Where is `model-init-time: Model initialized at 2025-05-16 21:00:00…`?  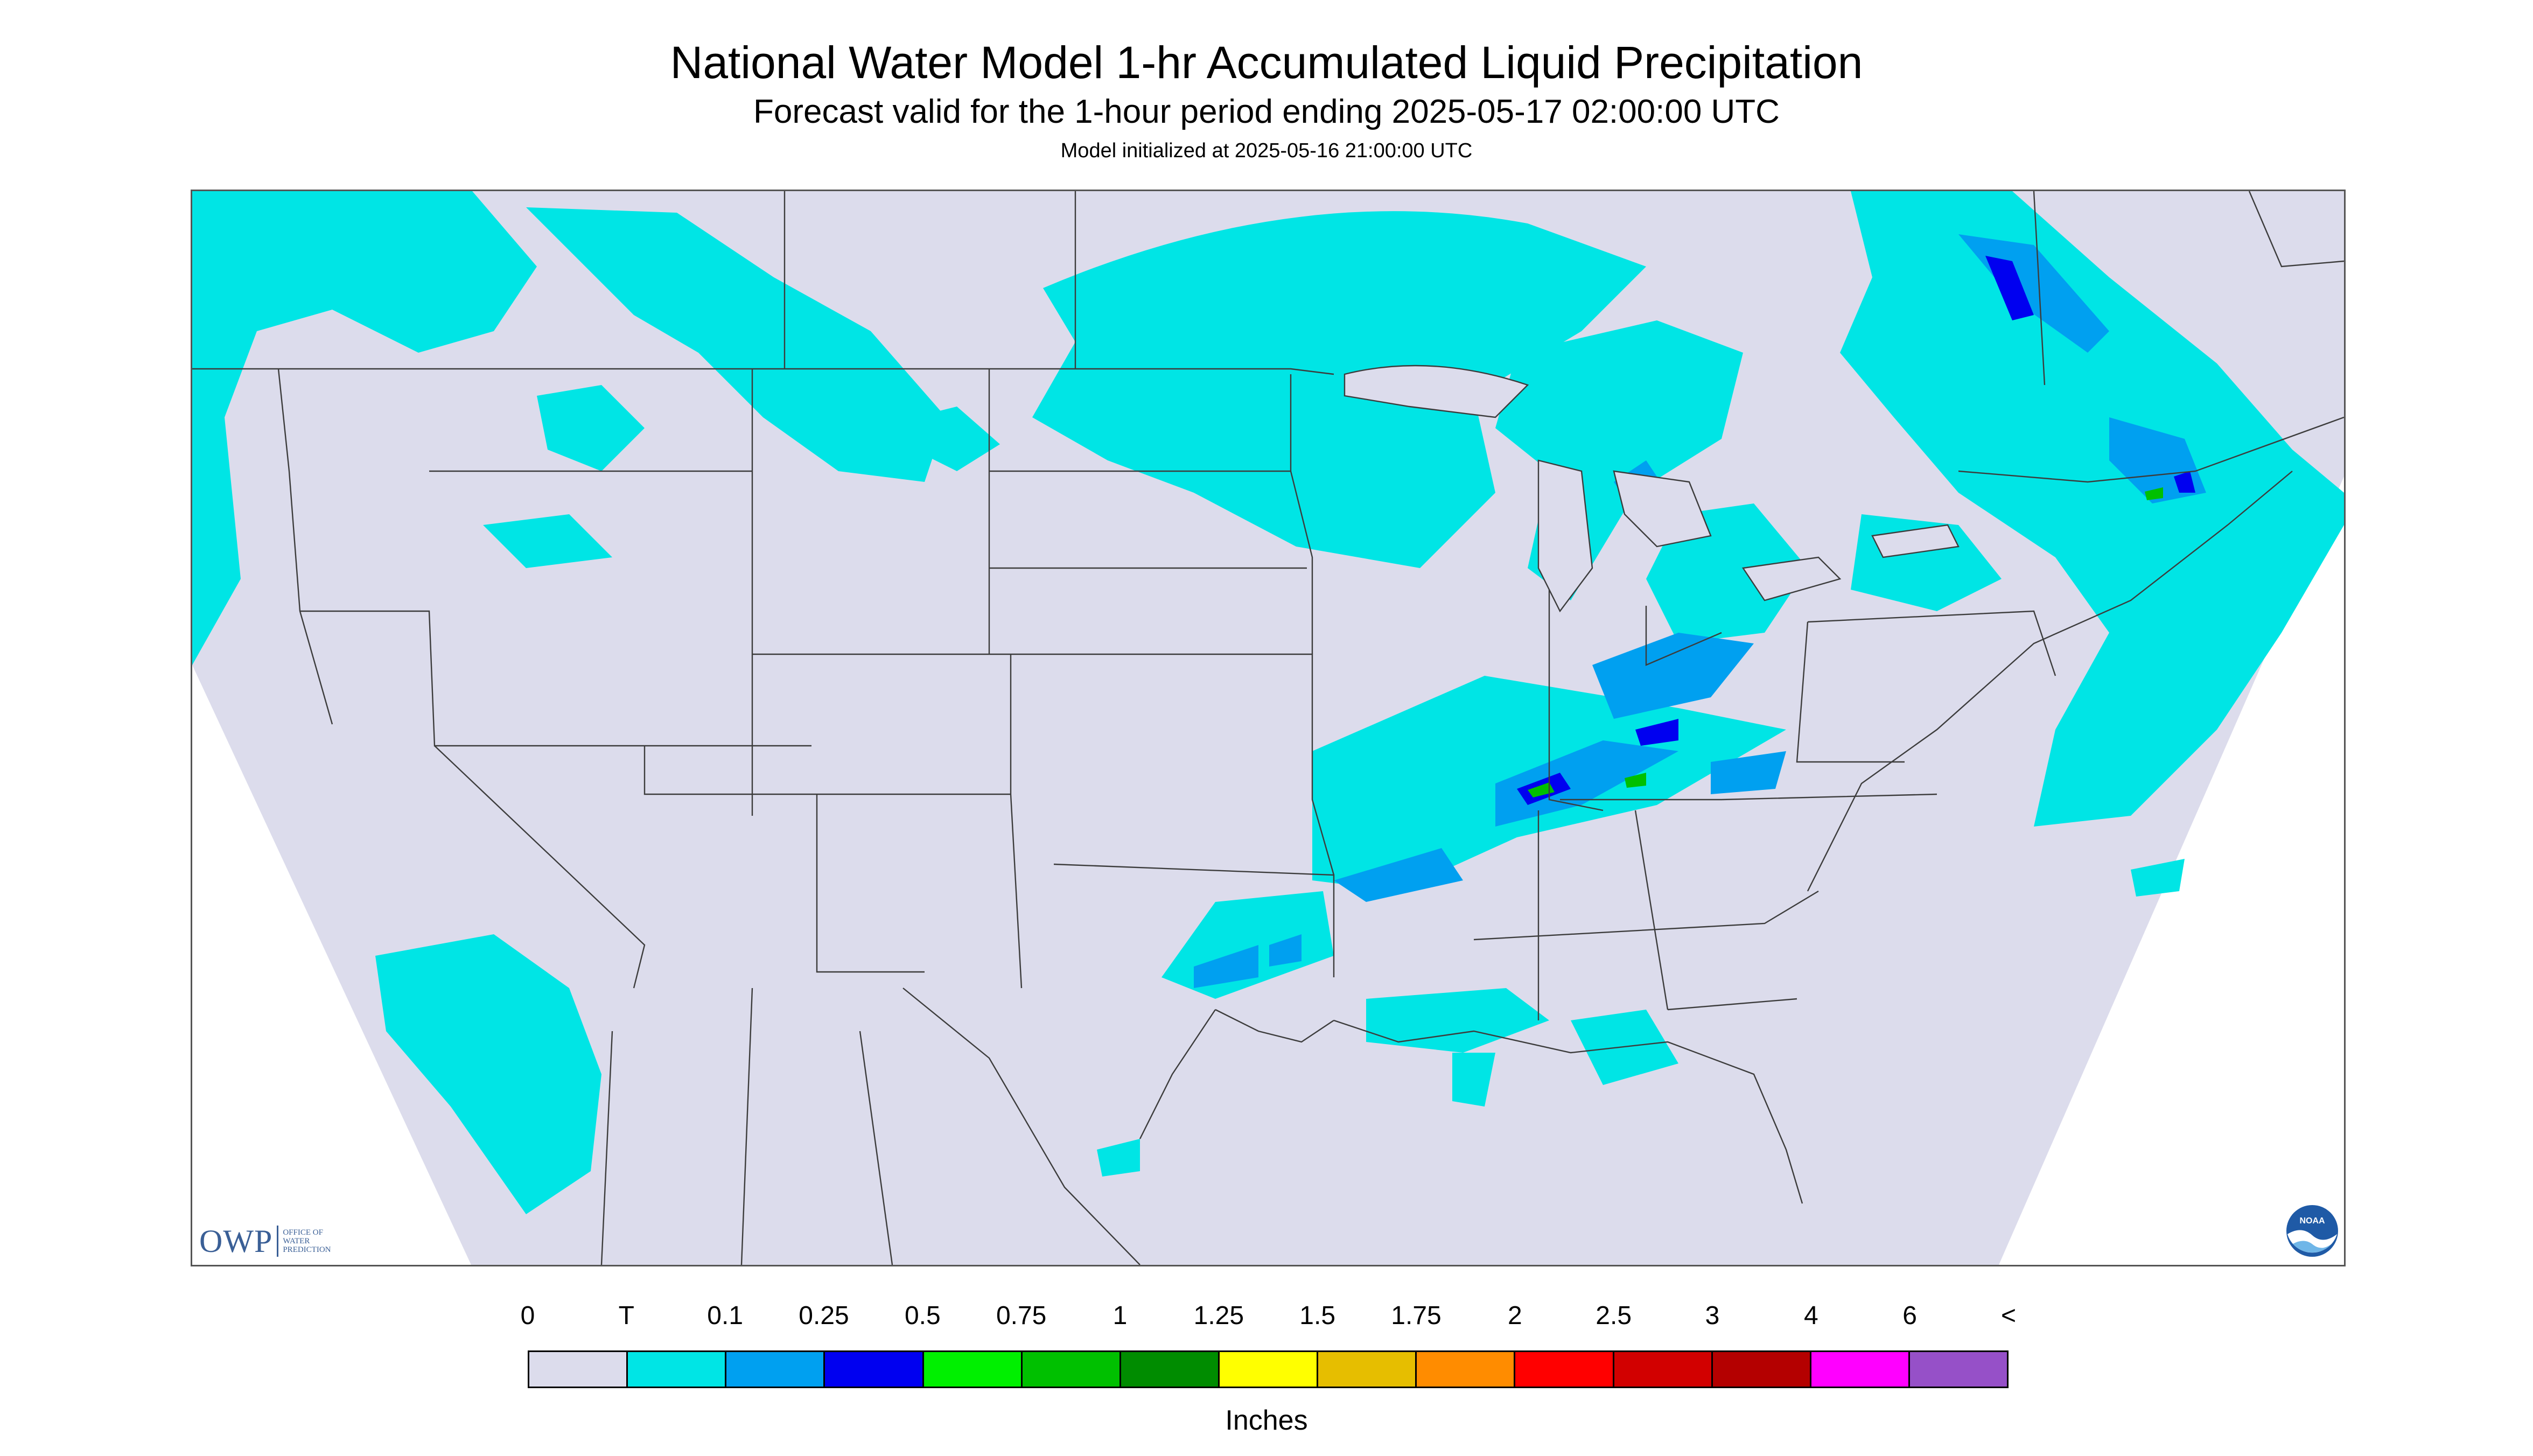 model-init-time: Model initialized at 2025-05-16 21:00:00… is located at coordinates (1266, 150).